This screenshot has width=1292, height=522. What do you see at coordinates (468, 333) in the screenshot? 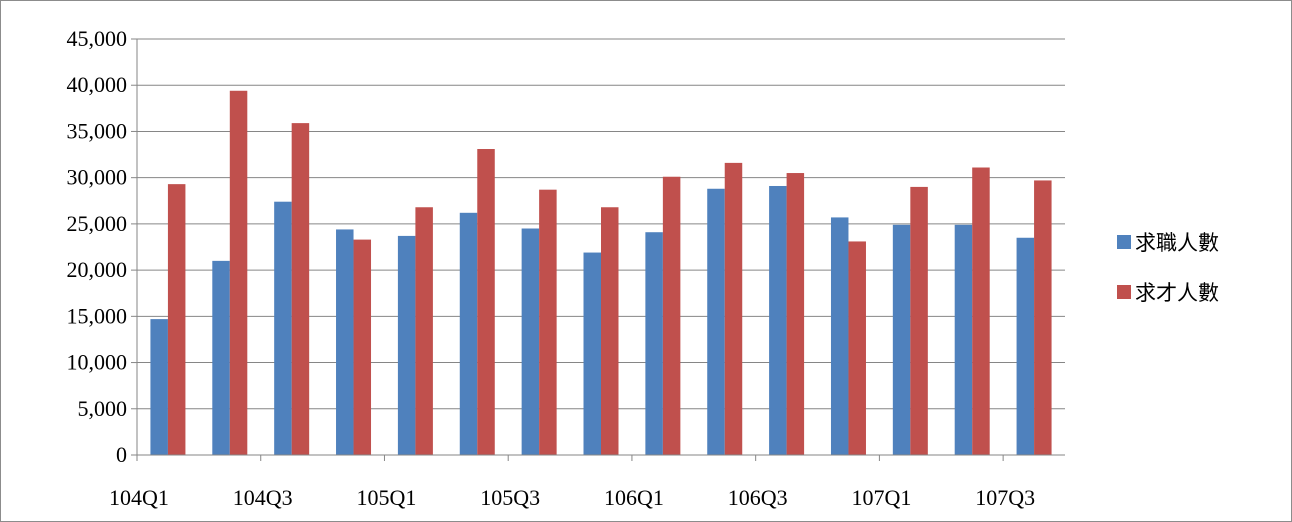
I see `bar-series-1-105Q2` at bounding box center [468, 333].